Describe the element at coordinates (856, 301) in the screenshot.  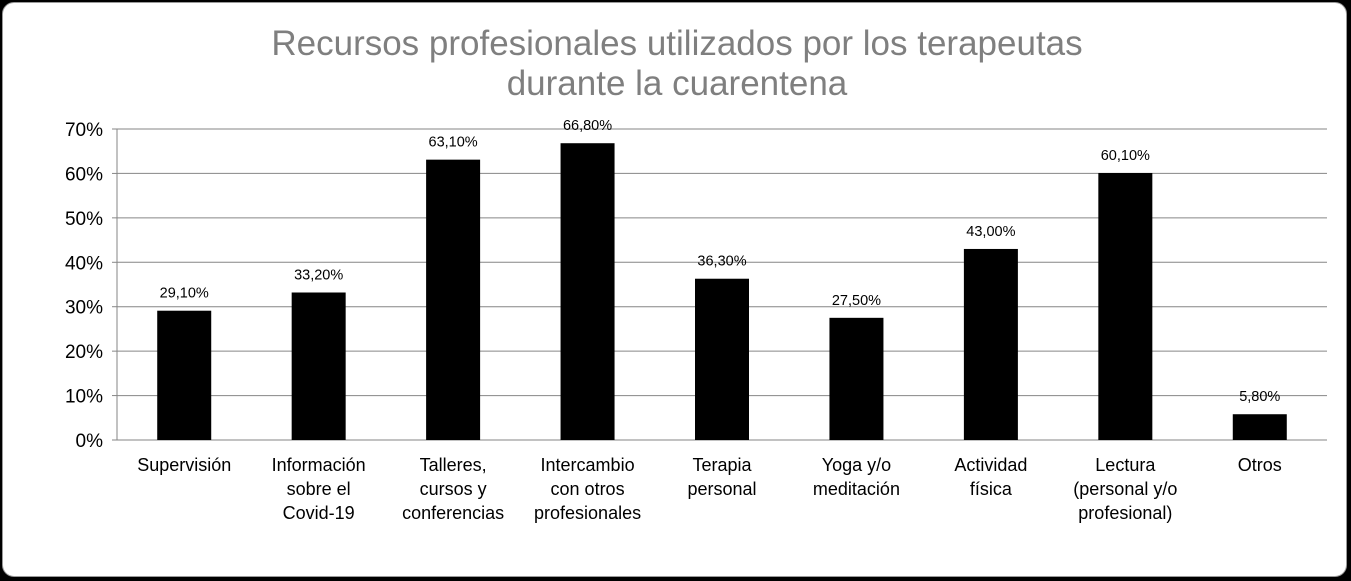
I see `data-label: 27,50%` at that location.